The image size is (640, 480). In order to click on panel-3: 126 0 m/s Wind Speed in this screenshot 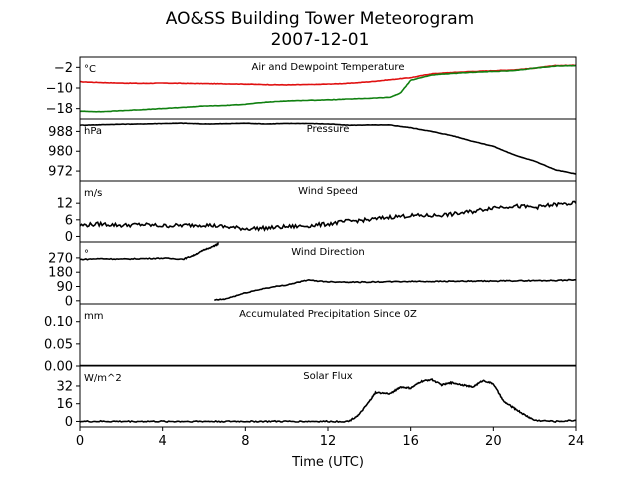, I will do `click(316, 212)`.